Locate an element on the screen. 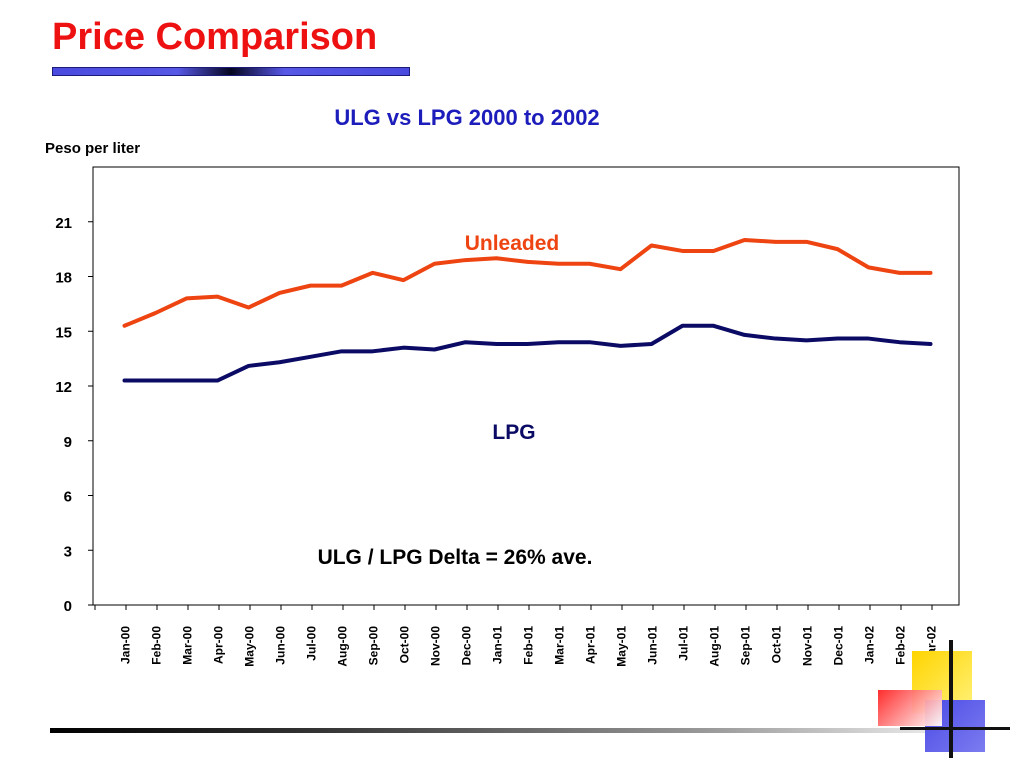 Image resolution: width=1024 pixels, height=768 pixels. decorative-red-square is located at coordinates (910, 708).